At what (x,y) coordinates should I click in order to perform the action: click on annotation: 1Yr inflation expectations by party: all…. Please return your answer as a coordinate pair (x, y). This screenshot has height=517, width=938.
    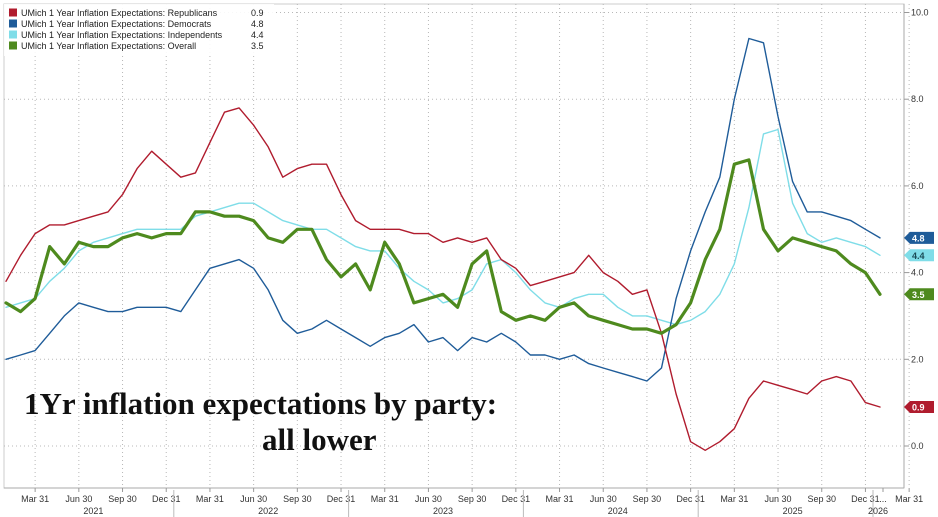
    Looking at the image, I should click on (260, 421).